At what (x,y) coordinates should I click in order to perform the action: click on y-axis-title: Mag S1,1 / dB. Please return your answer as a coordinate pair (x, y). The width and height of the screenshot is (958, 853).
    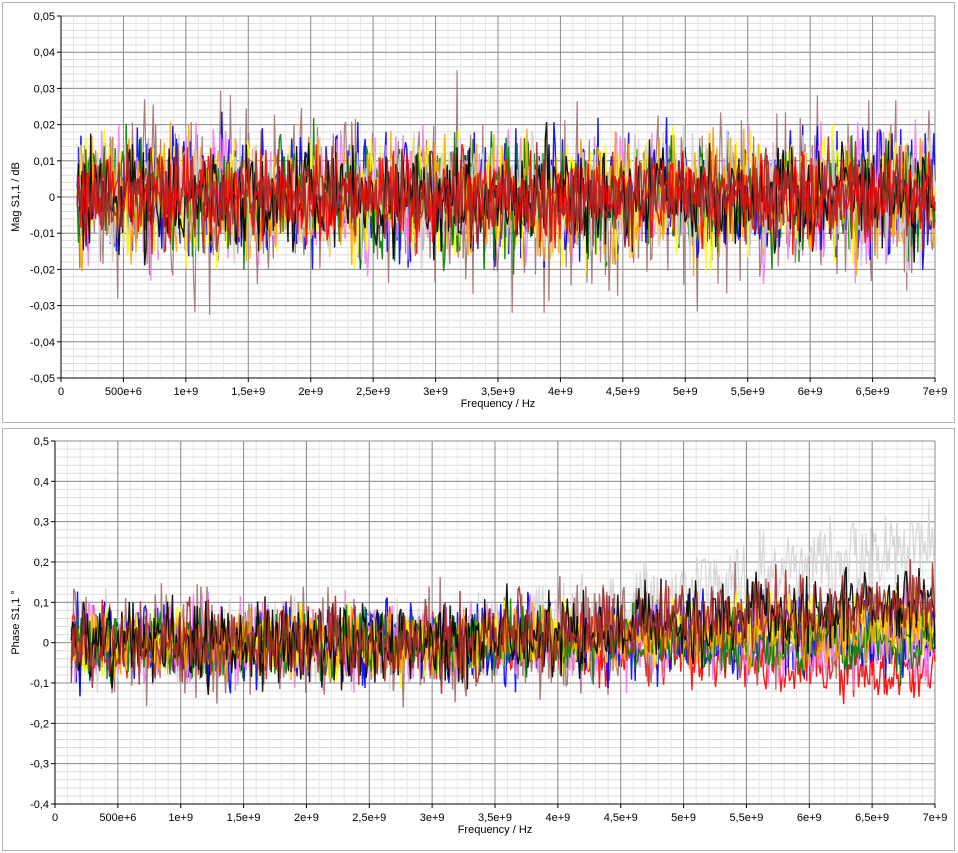
    Looking at the image, I should click on (16, 197).